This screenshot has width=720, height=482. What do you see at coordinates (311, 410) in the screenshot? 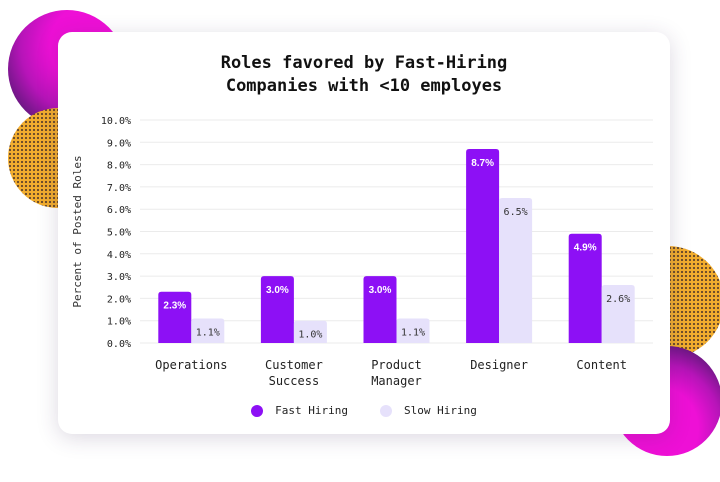
I see `legend-label-fast-hiring: Fast Hiring` at bounding box center [311, 410].